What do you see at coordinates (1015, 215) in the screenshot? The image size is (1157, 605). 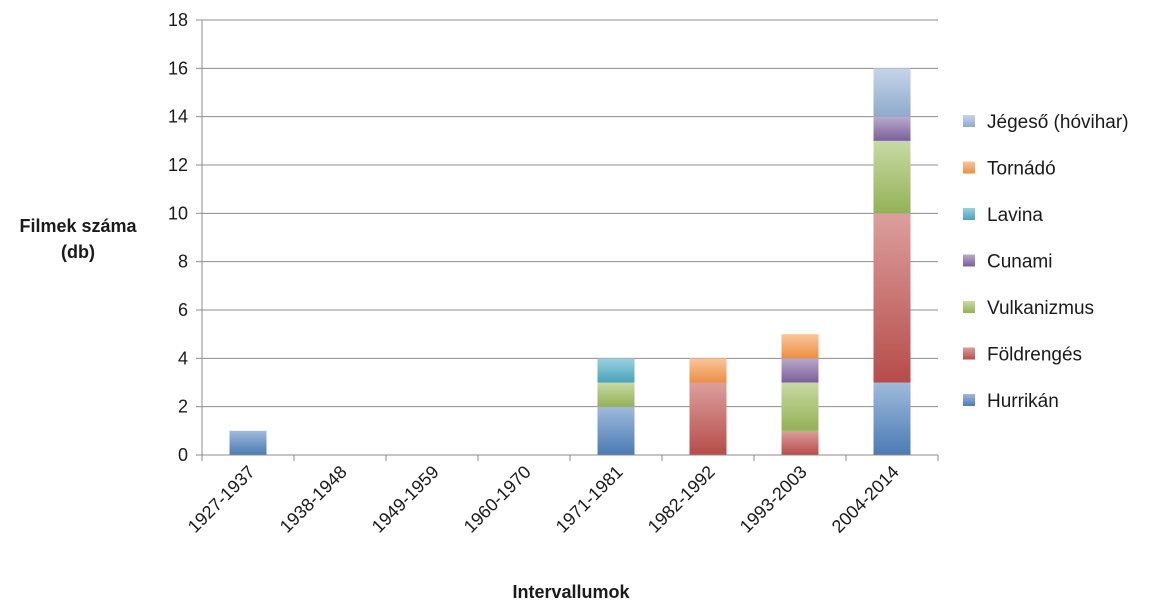 I see `legend-label-lavina: Lavina` at bounding box center [1015, 215].